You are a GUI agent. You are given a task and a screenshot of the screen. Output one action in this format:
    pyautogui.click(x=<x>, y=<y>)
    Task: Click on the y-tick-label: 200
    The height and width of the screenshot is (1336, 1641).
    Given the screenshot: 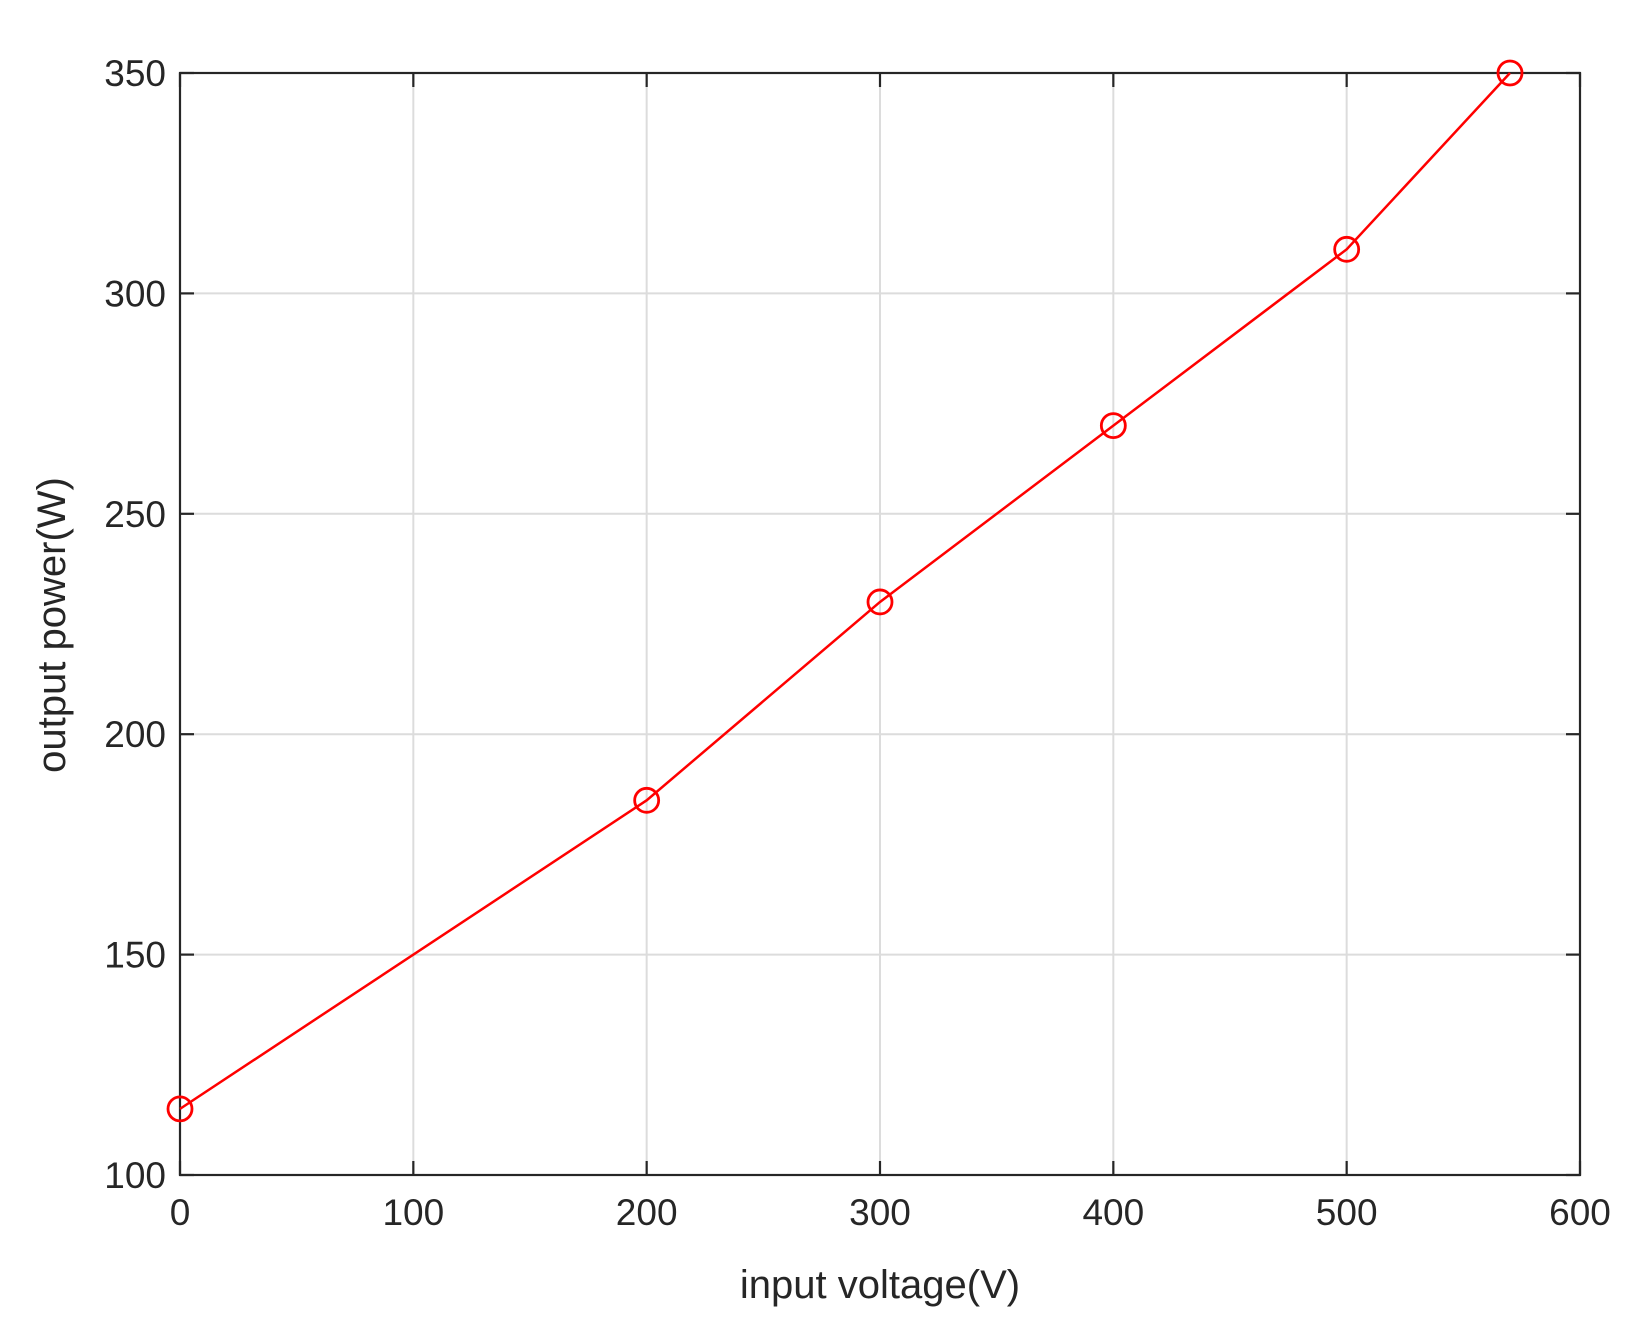 What is the action you would take?
    pyautogui.click(x=135, y=734)
    